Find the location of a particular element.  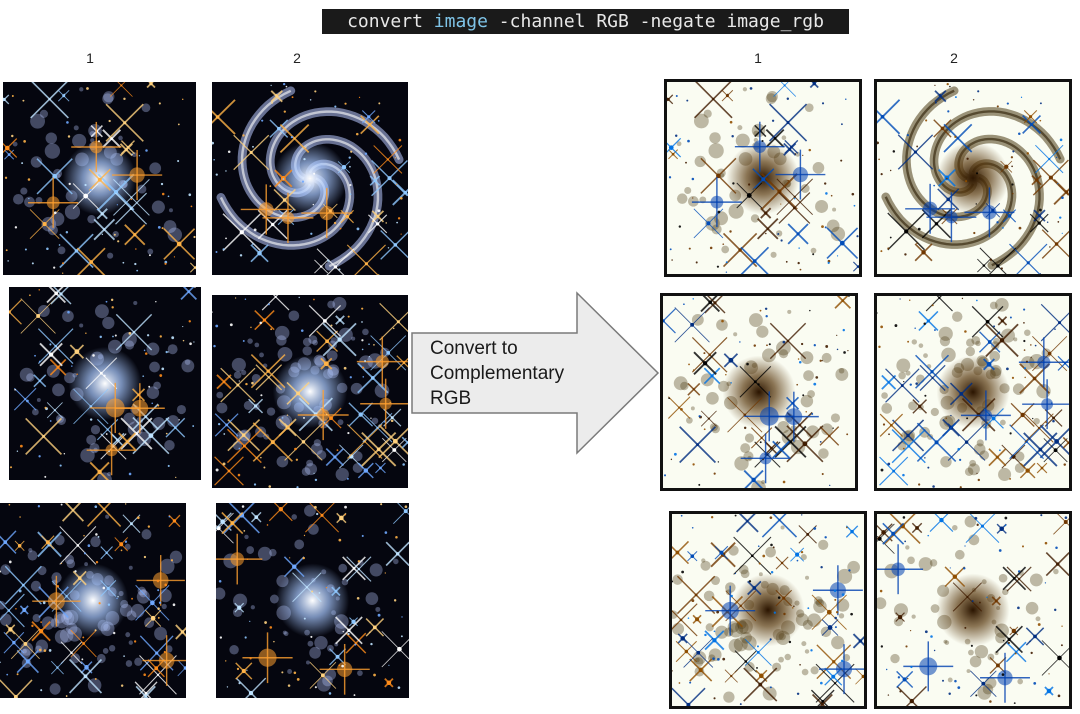

arrow-label-line-2: Complementary is located at coordinates (497, 373).